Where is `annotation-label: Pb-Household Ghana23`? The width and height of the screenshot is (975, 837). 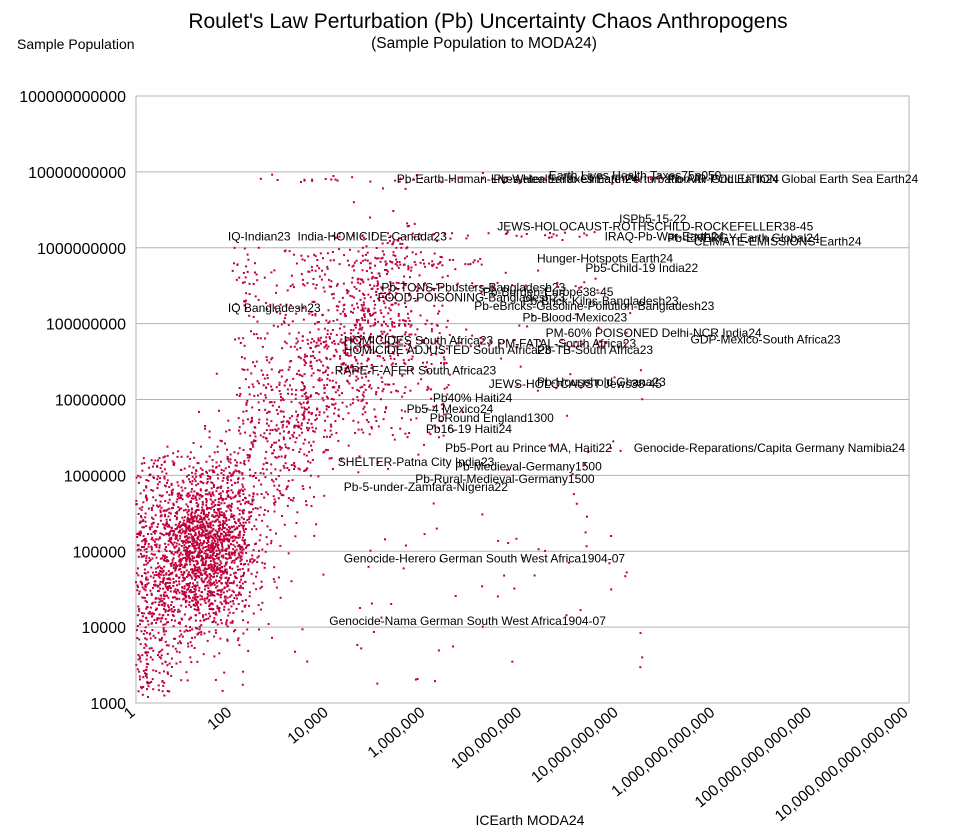
annotation-label: Pb-Household Ghana23 is located at coordinates (601, 382).